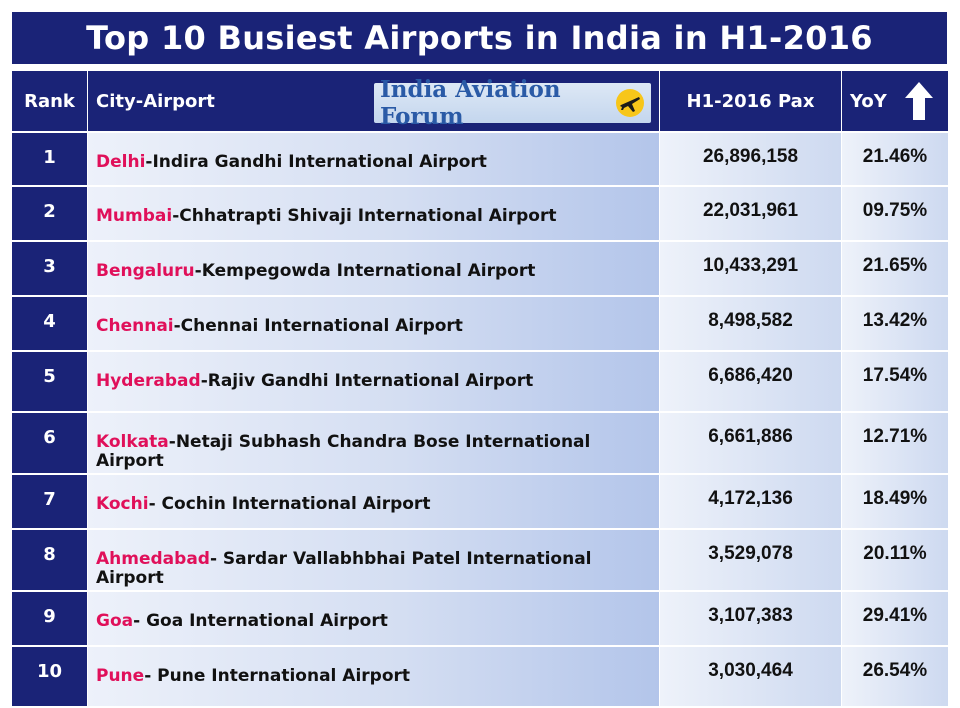 This screenshot has width=960, height=708. What do you see at coordinates (895, 213) in the screenshot?
I see `yoy-cell: 09.75%` at bounding box center [895, 213].